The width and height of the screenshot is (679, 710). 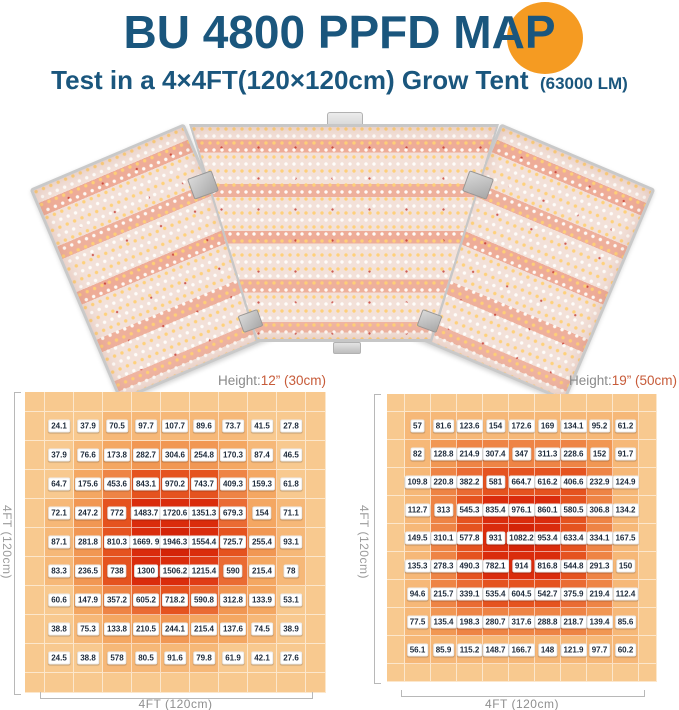 What do you see at coordinates (175, 426) in the screenshot?
I see `ppfd-cell: 107.7` at bounding box center [175, 426].